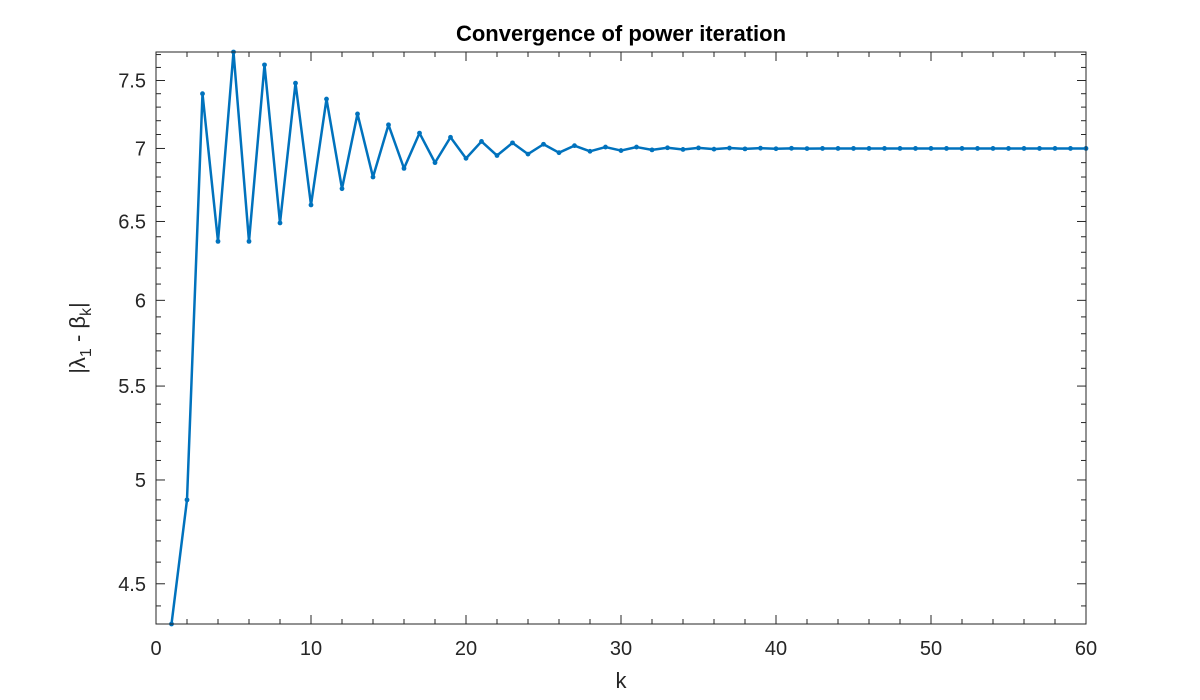  Describe the element at coordinates (621, 649) in the screenshot. I see `x-tick-label: 30` at that location.